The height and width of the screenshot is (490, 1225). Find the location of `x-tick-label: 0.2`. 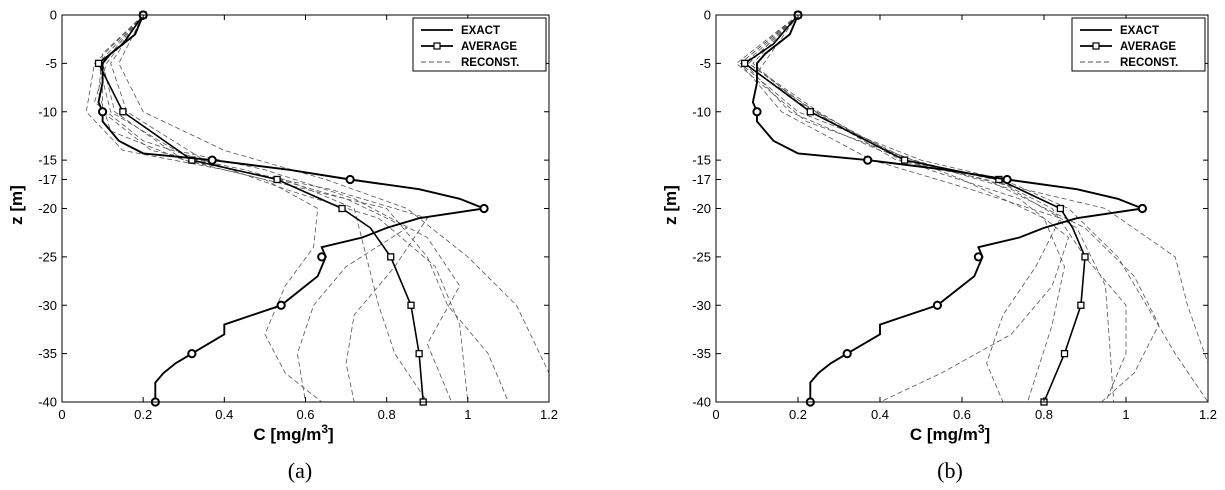

x-tick-label: 0.2 is located at coordinates (143, 414).